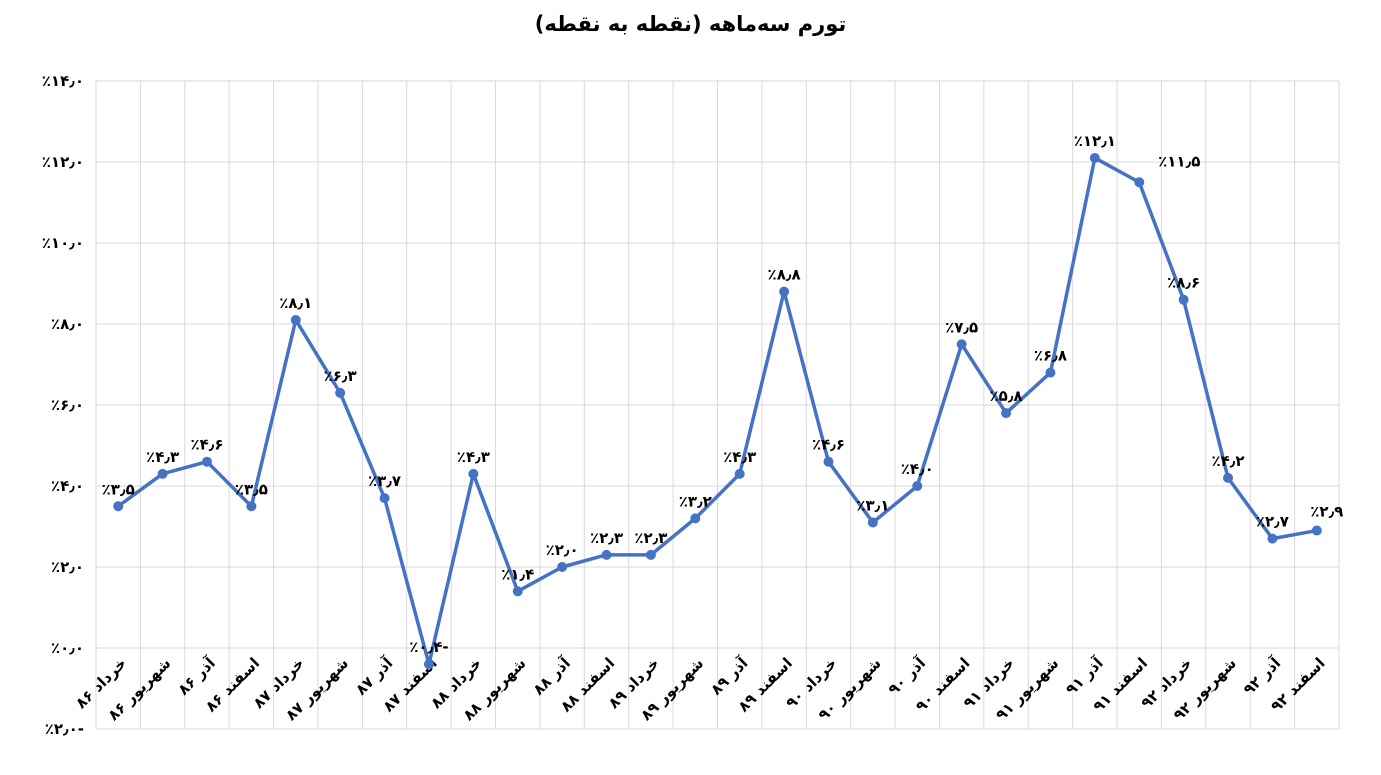 Image resolution: width=1381 pixels, height=775 pixels. Describe the element at coordinates (64, 729) in the screenshot. I see `y-axis-tick-label: ٪۲٫۰-` at that location.